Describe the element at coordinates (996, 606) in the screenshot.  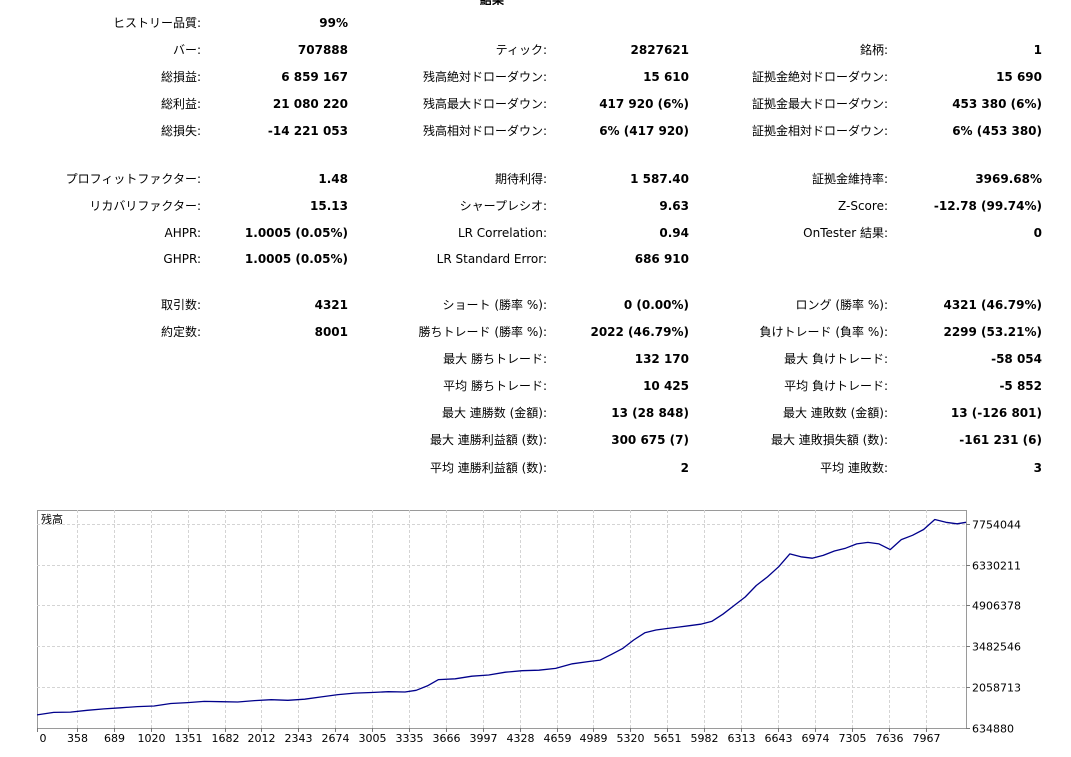
I see `y-axis-tick-label: 4906378` at that location.